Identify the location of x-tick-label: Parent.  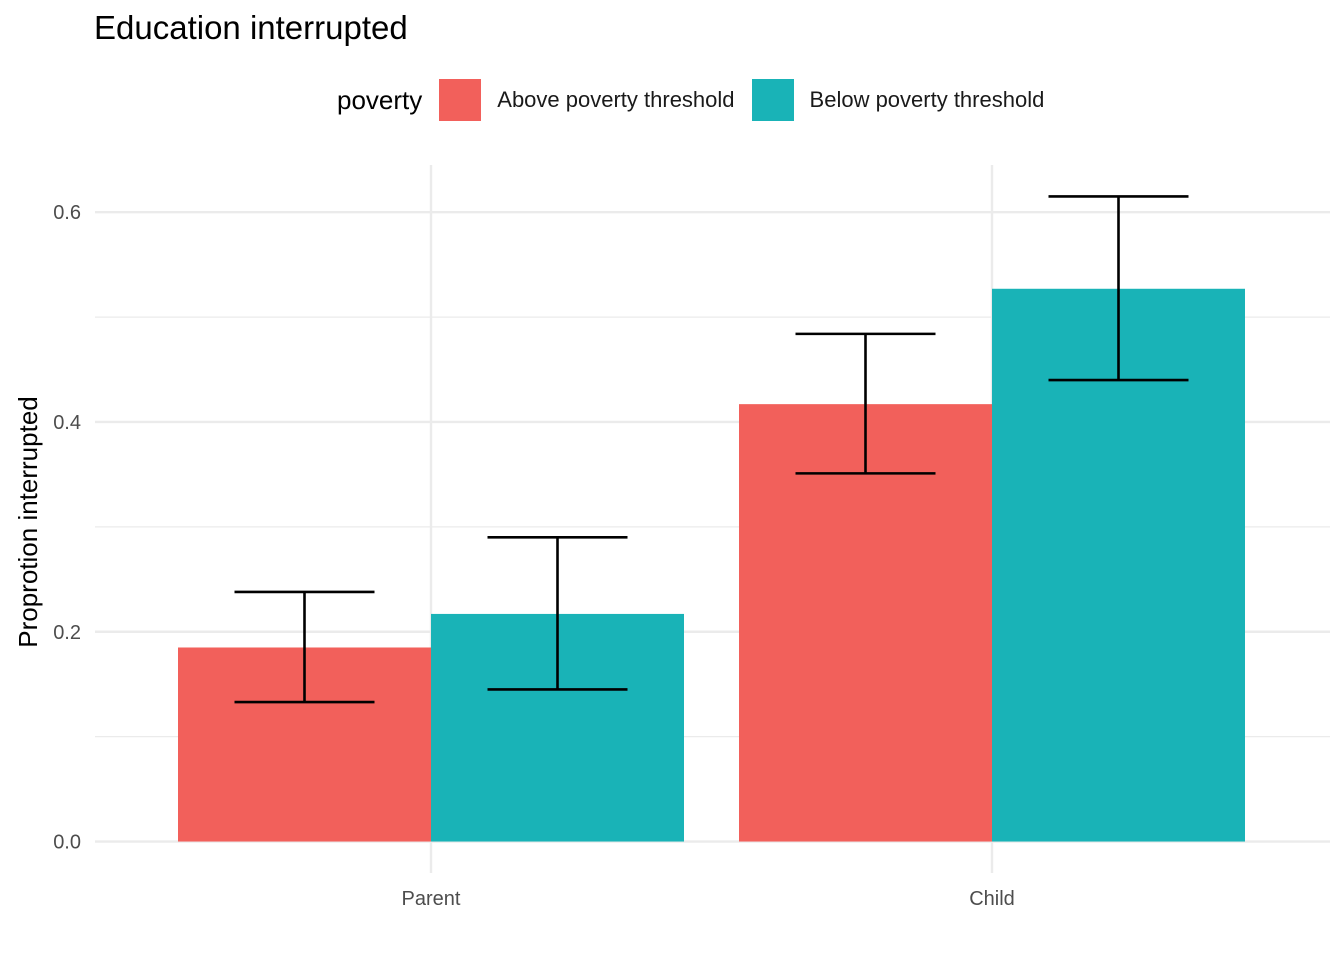
(431, 899).